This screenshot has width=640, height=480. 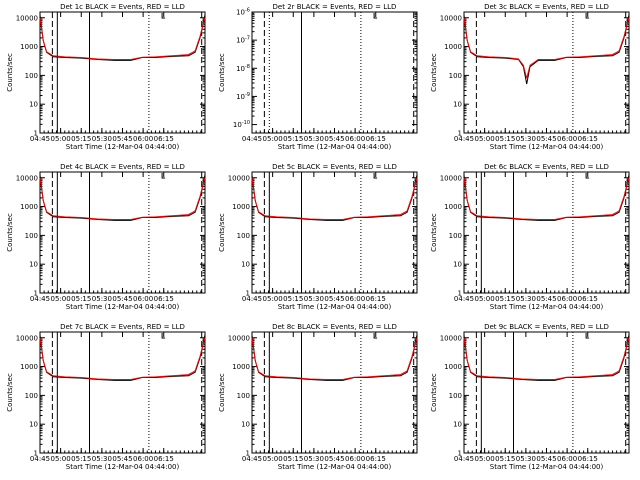 What do you see at coordinates (334, 327) in the screenshot?
I see `panel-title: Det 8c BLACK = Events, RED = LLD` at bounding box center [334, 327].